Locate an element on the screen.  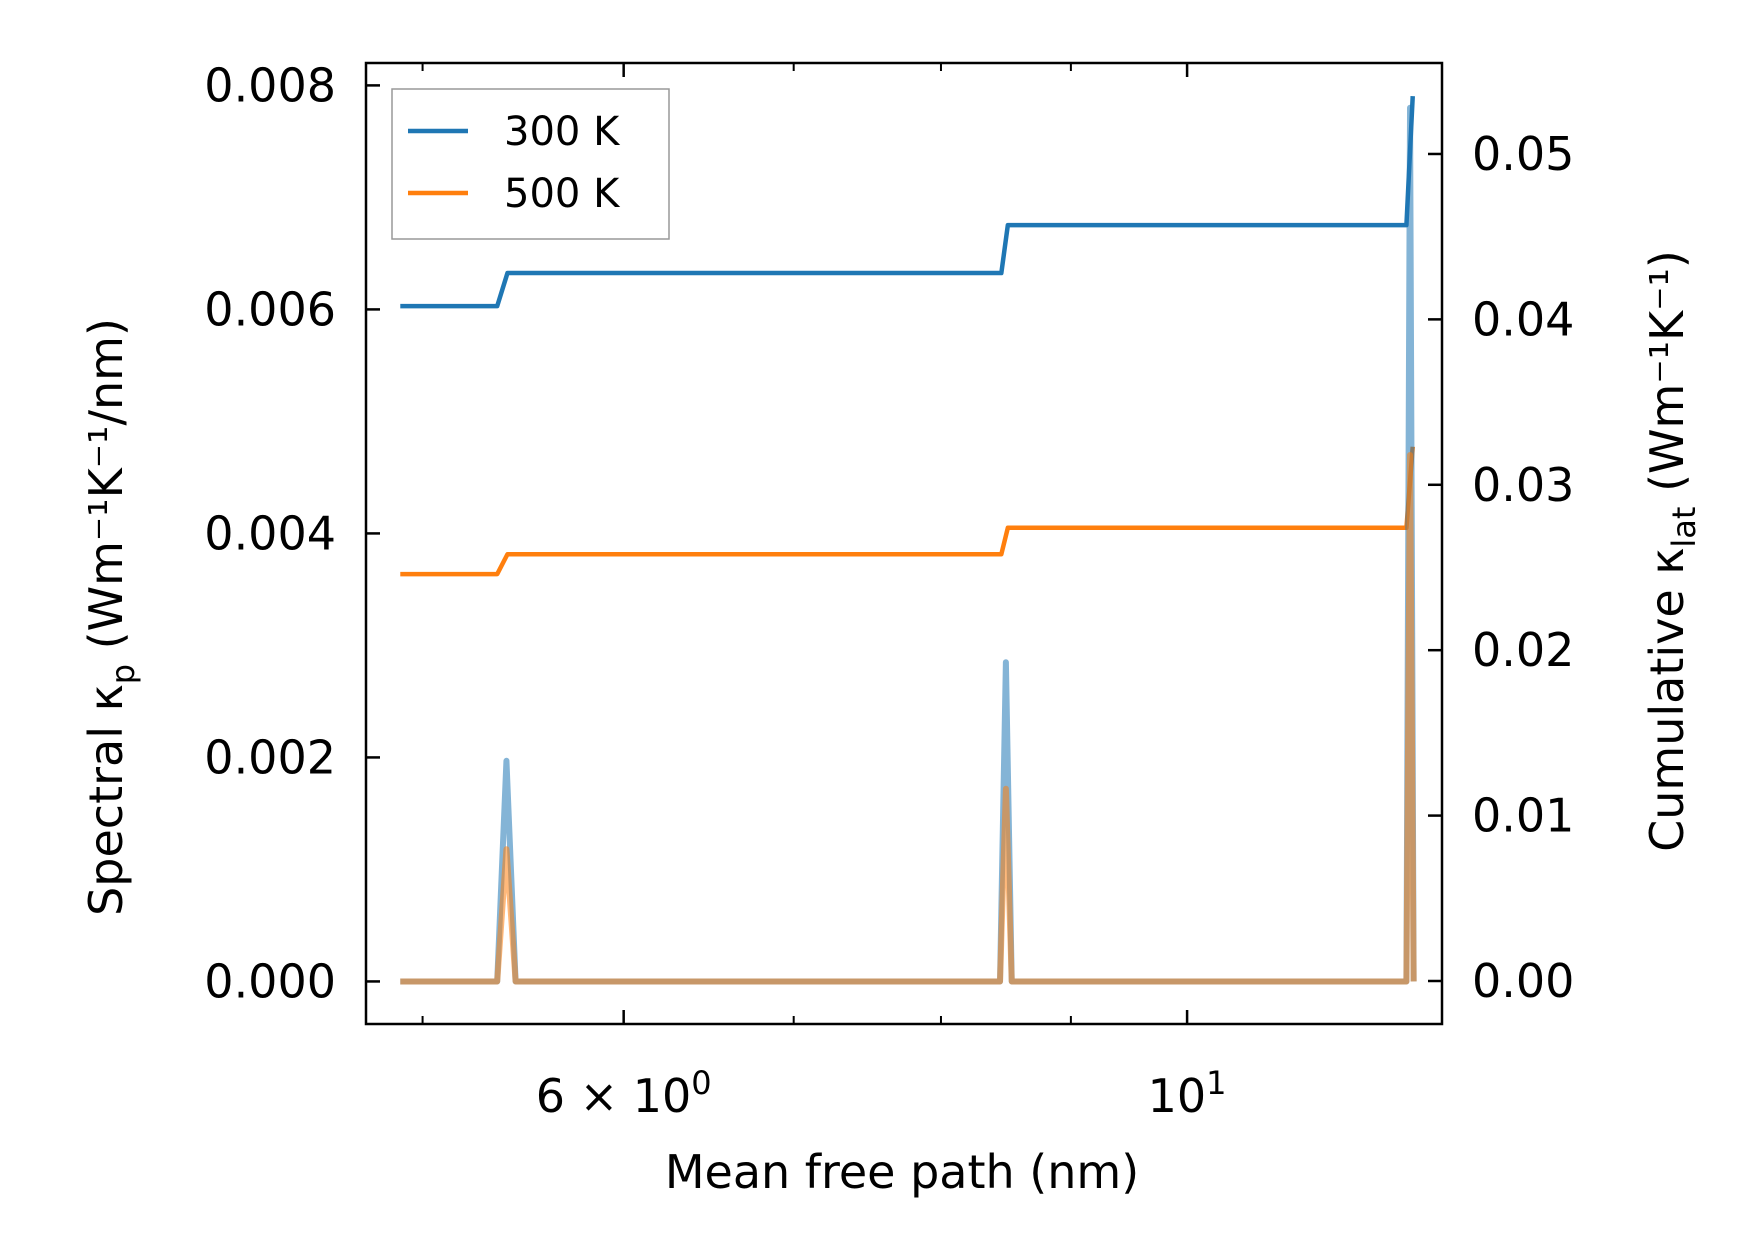
x-axis-label: Mean free path (nm) is located at coordinates (902, 1172).